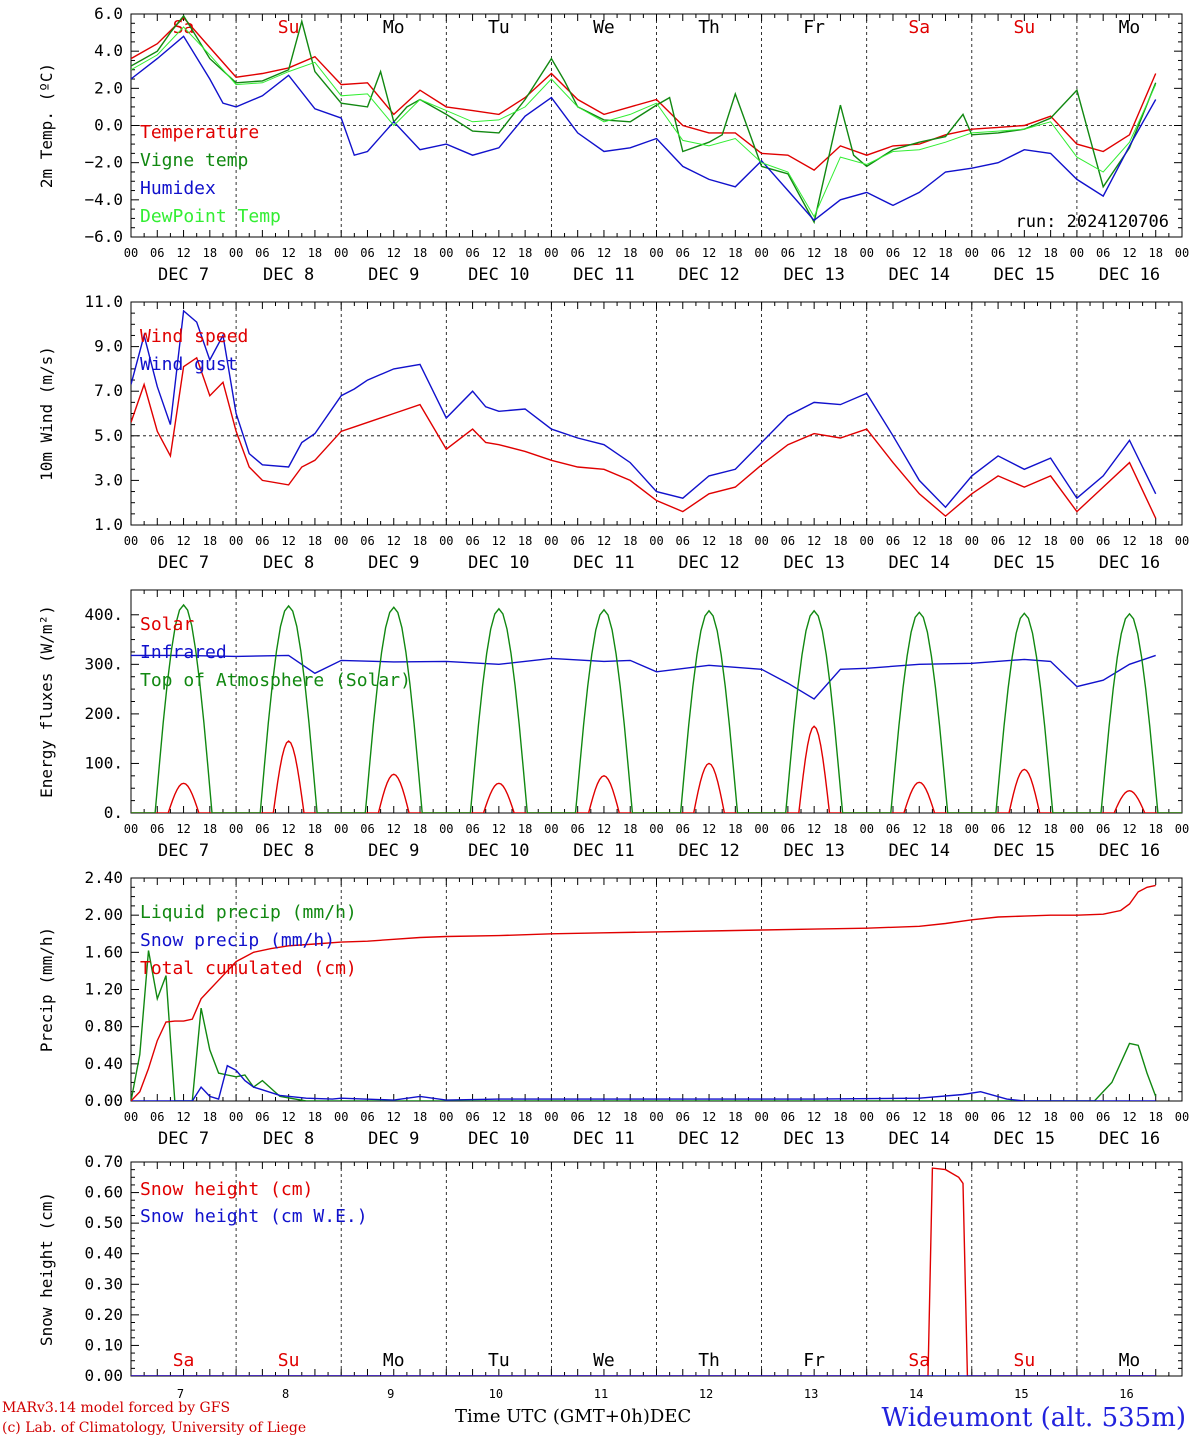 This screenshot has width=1194, height=1440. What do you see at coordinates (254, 1216) in the screenshot?
I see `legend-entry: Snow height (cm W.E.)` at bounding box center [254, 1216].